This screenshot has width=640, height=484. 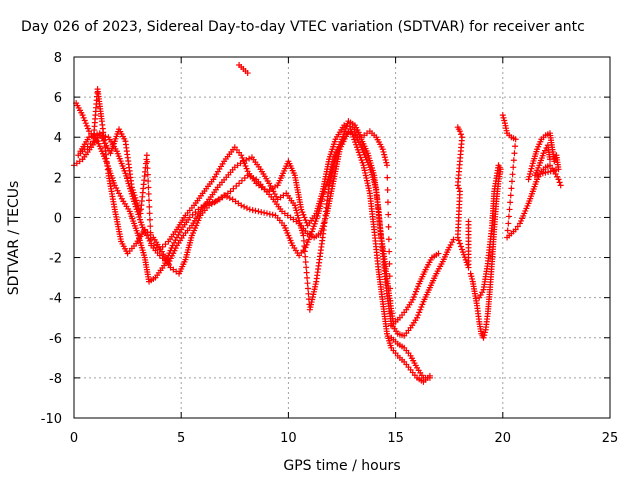 I want to click on y-tick-label: -8, so click(x=55, y=379).